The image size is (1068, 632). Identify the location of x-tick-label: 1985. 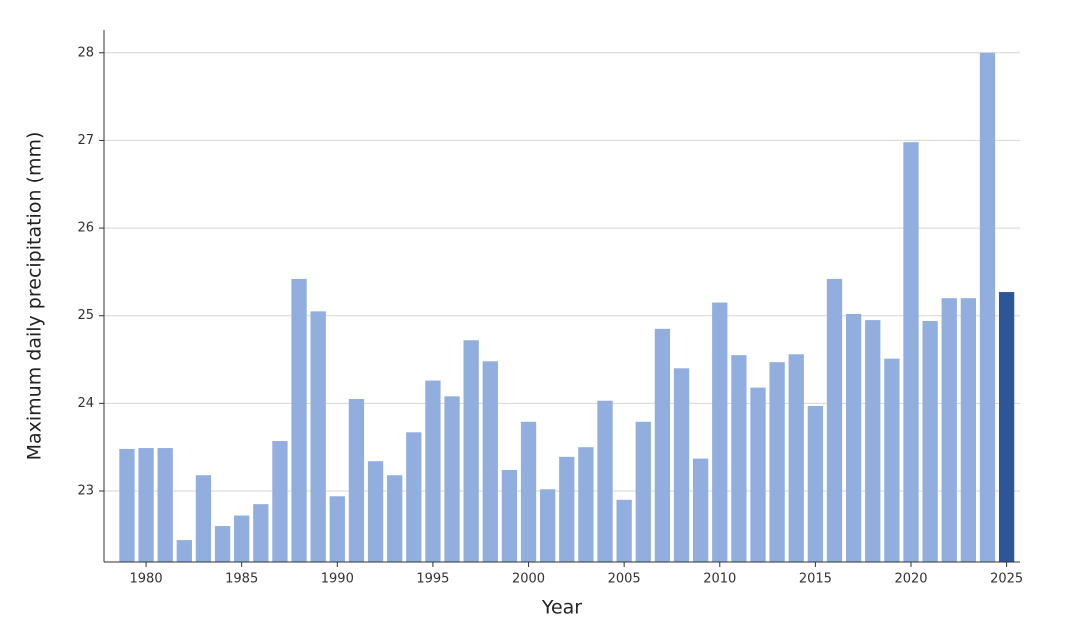
(241, 579).